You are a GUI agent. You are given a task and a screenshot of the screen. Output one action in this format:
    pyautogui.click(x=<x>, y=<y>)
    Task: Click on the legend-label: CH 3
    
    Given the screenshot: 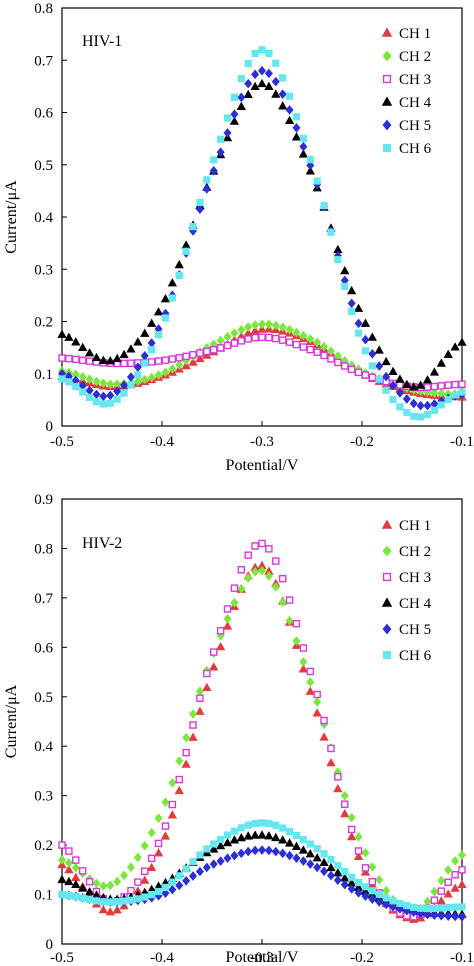 What is the action you would take?
    pyautogui.click(x=415, y=578)
    